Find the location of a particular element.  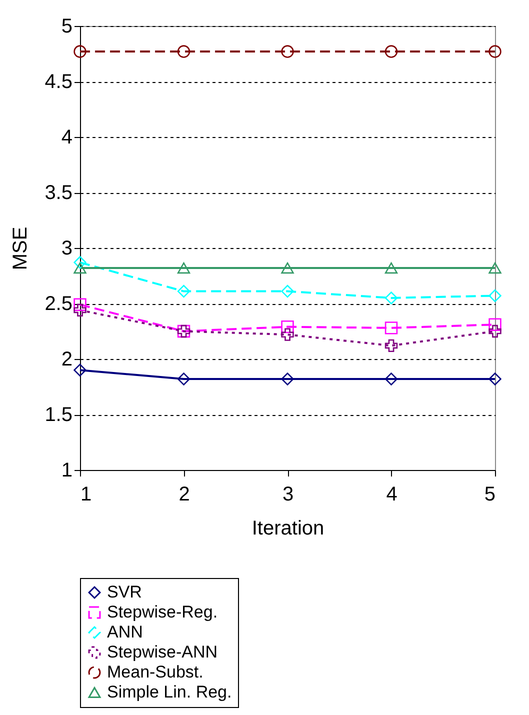

y-tick-label: 5 is located at coordinates (66, 27).